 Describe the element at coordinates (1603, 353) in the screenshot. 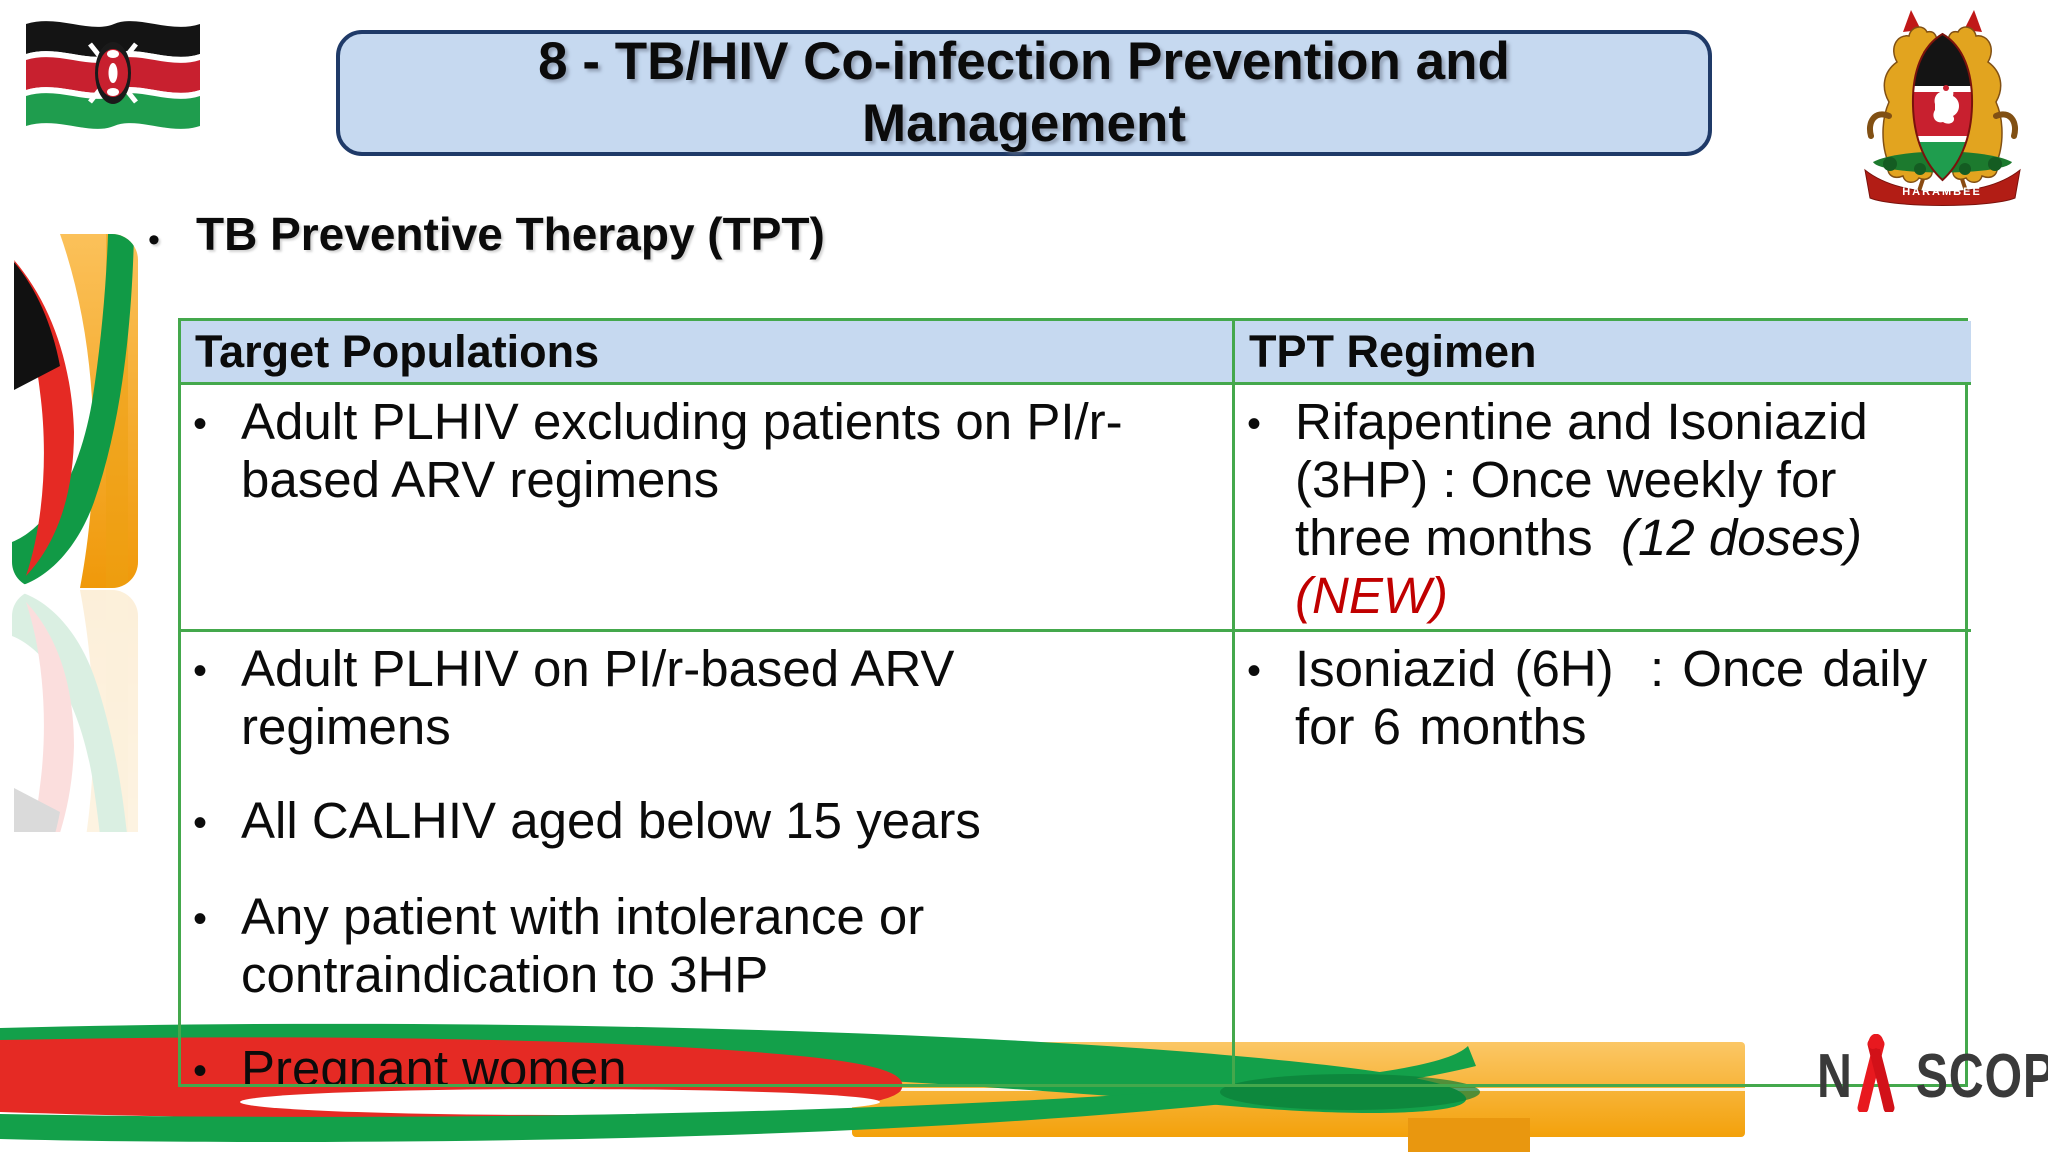

I see `table-header-tpt-regimen: TPT Regimen` at that location.